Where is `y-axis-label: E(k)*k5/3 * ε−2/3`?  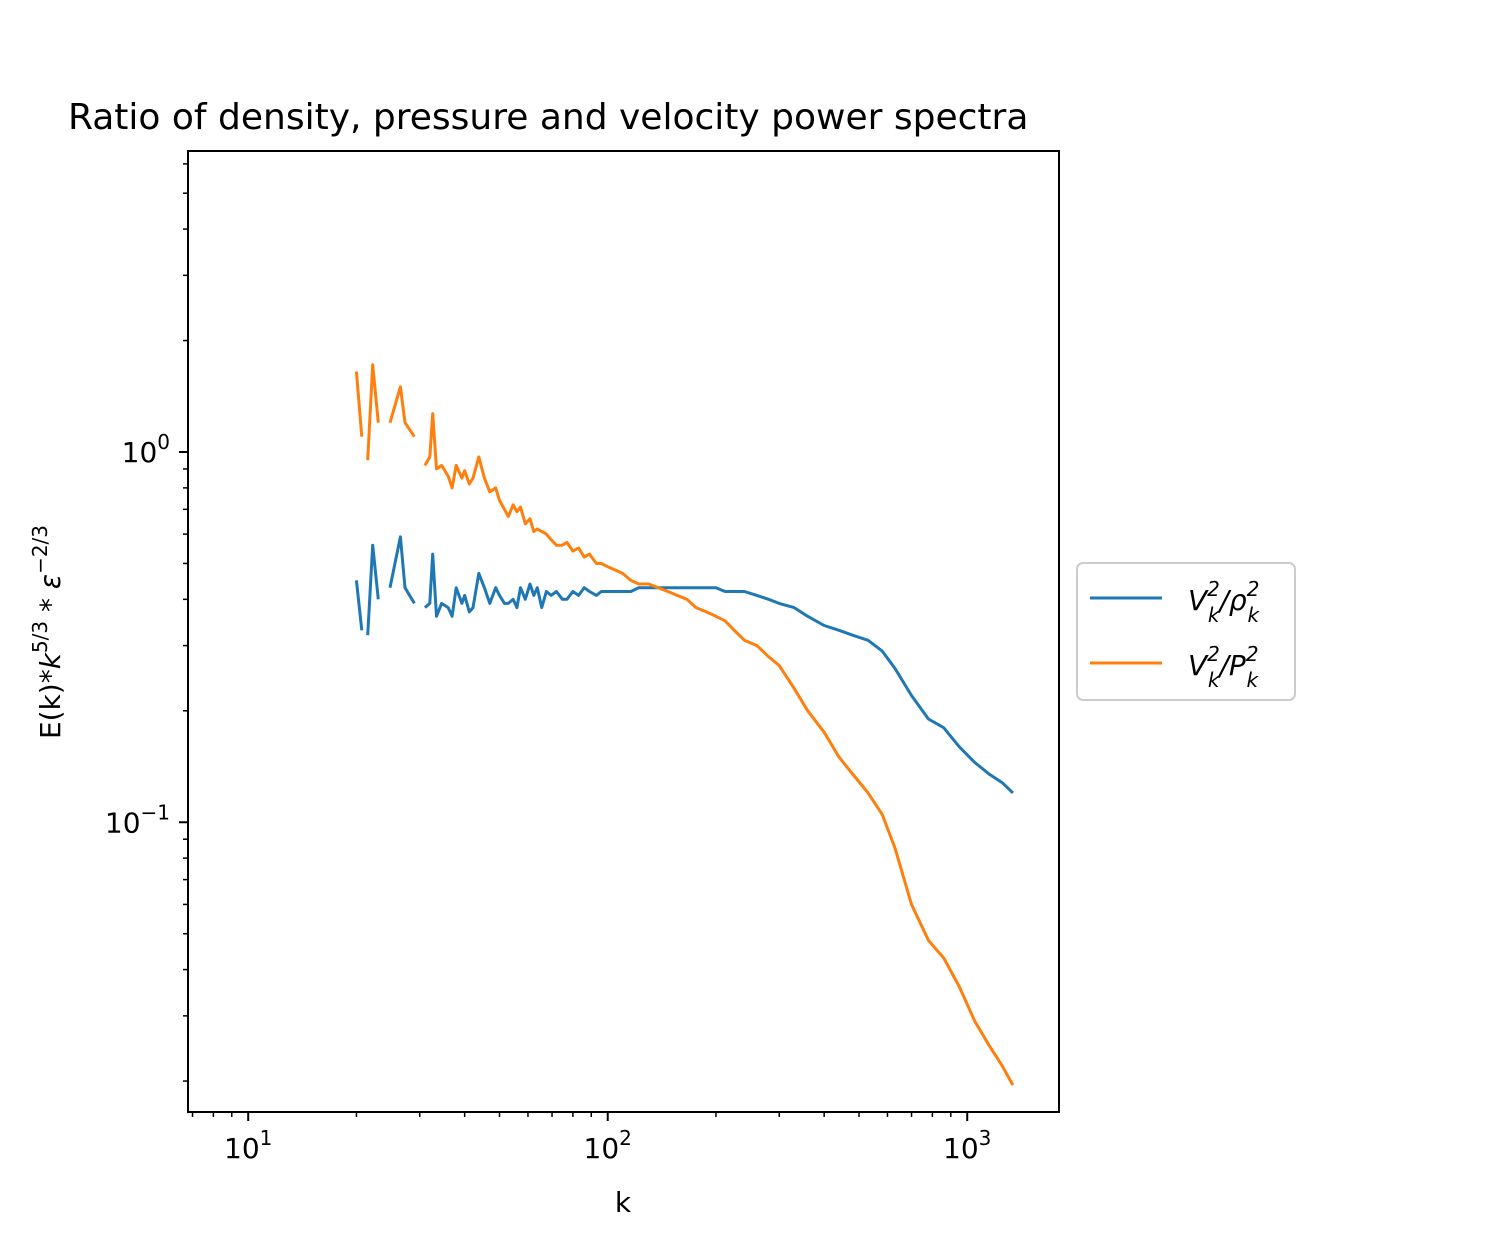
y-axis-label: E(k)*k5/3 * ε−2/3 is located at coordinates (47, 632).